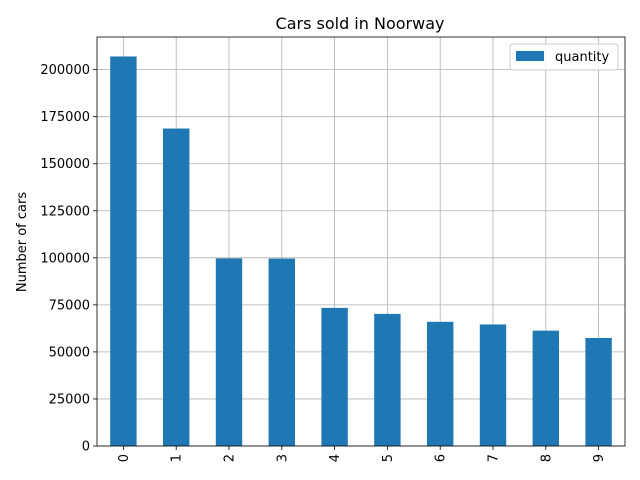 The height and width of the screenshot is (480, 640). What do you see at coordinates (582, 57) in the screenshot?
I see `legend-label: quantity` at bounding box center [582, 57].